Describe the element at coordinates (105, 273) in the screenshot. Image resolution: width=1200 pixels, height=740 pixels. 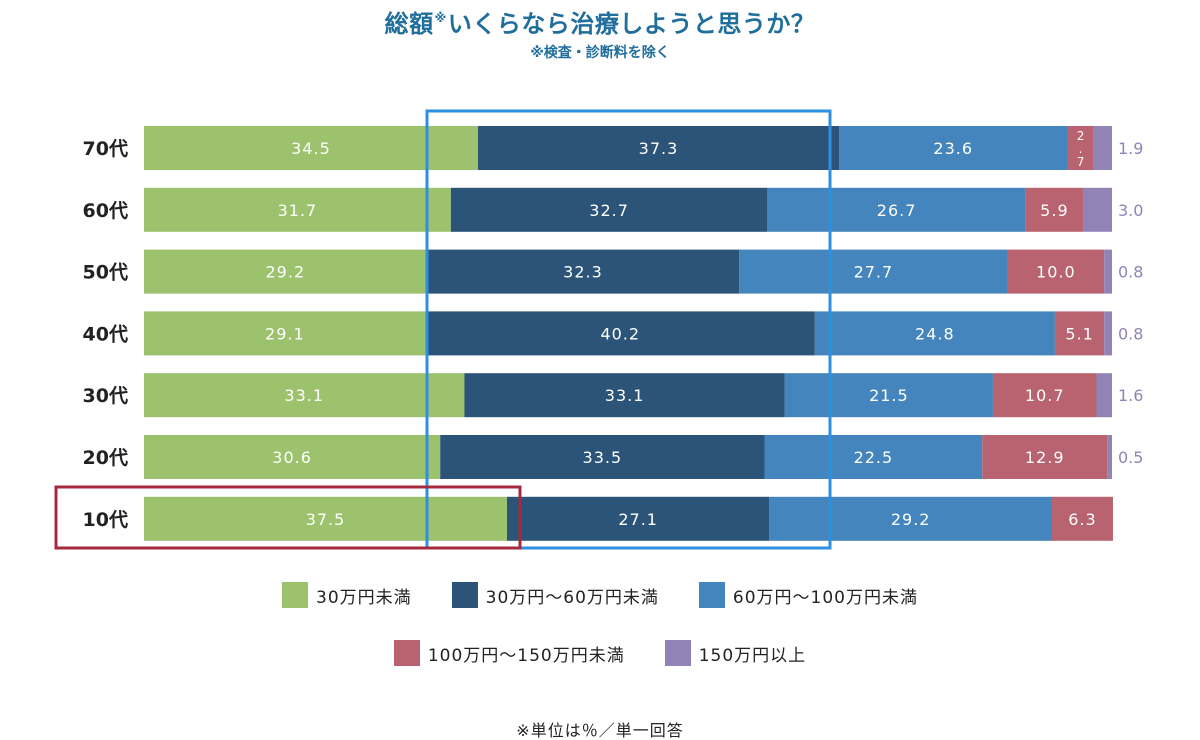
I see `category-label: 50代` at that location.